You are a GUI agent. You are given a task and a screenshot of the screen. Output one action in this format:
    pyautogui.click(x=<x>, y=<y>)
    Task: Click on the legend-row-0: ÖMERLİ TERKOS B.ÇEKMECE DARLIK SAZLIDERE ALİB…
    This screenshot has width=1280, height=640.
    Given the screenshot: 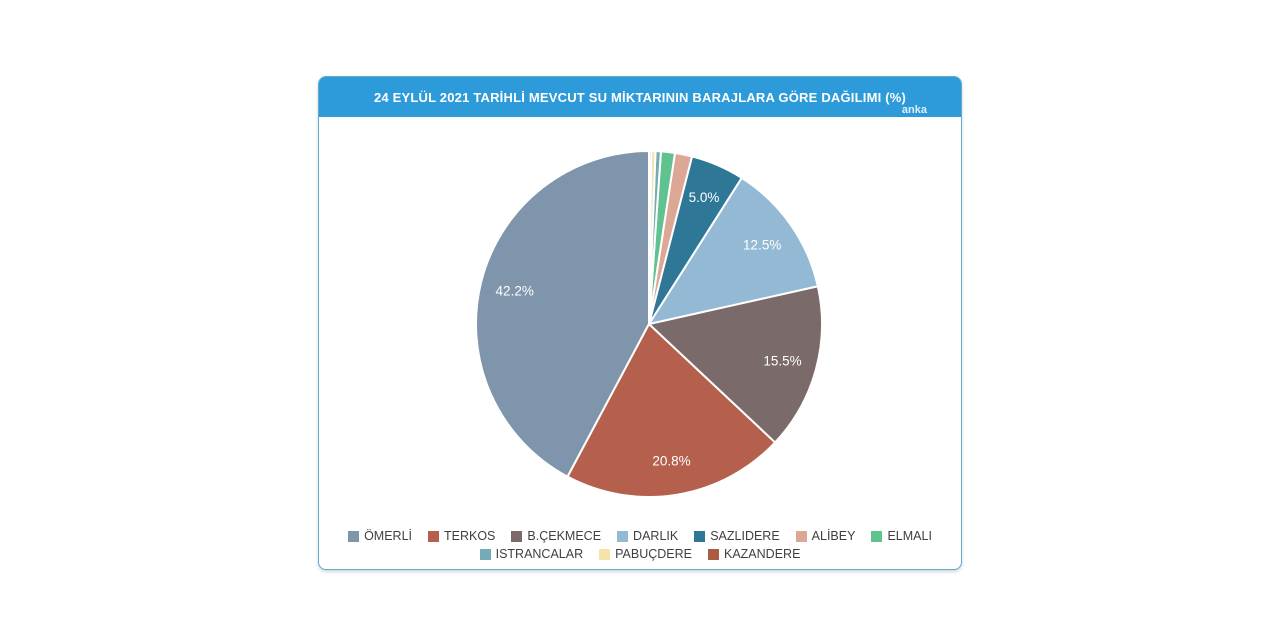 What is the action you would take?
    pyautogui.click(x=640, y=536)
    